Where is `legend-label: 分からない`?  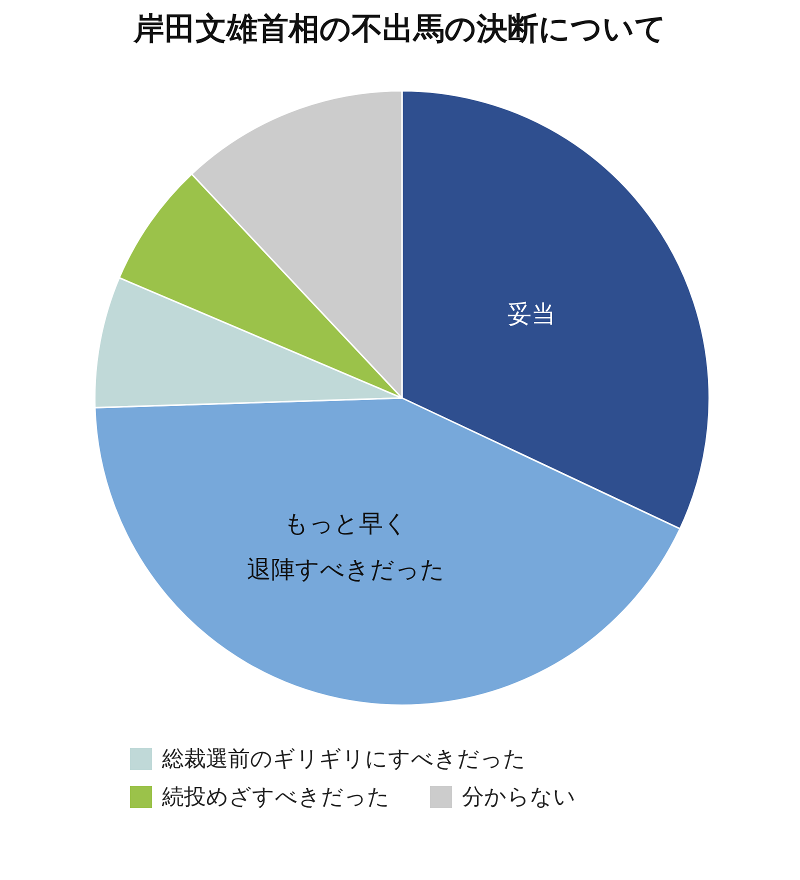
legend-label: 分からない is located at coordinates (519, 798).